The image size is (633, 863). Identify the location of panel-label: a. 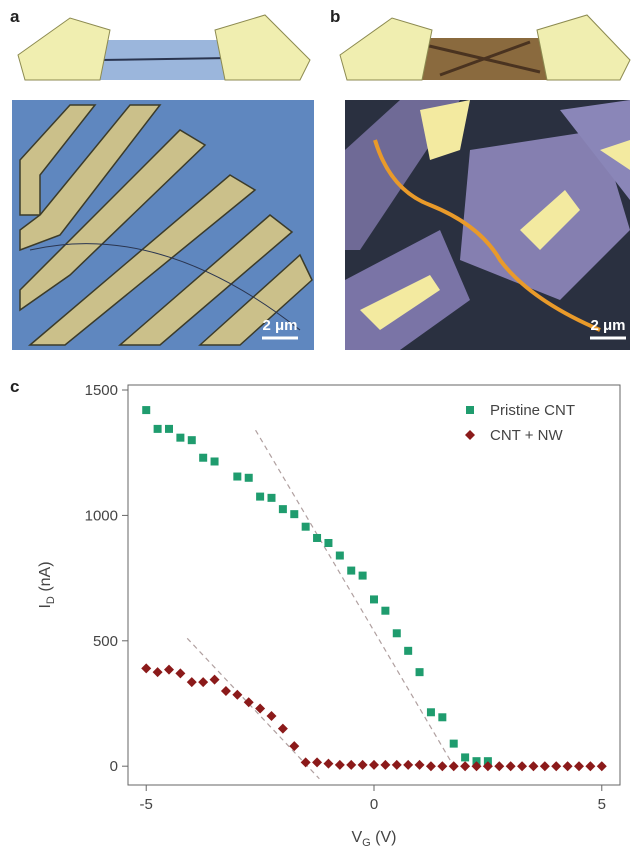
(15, 16).